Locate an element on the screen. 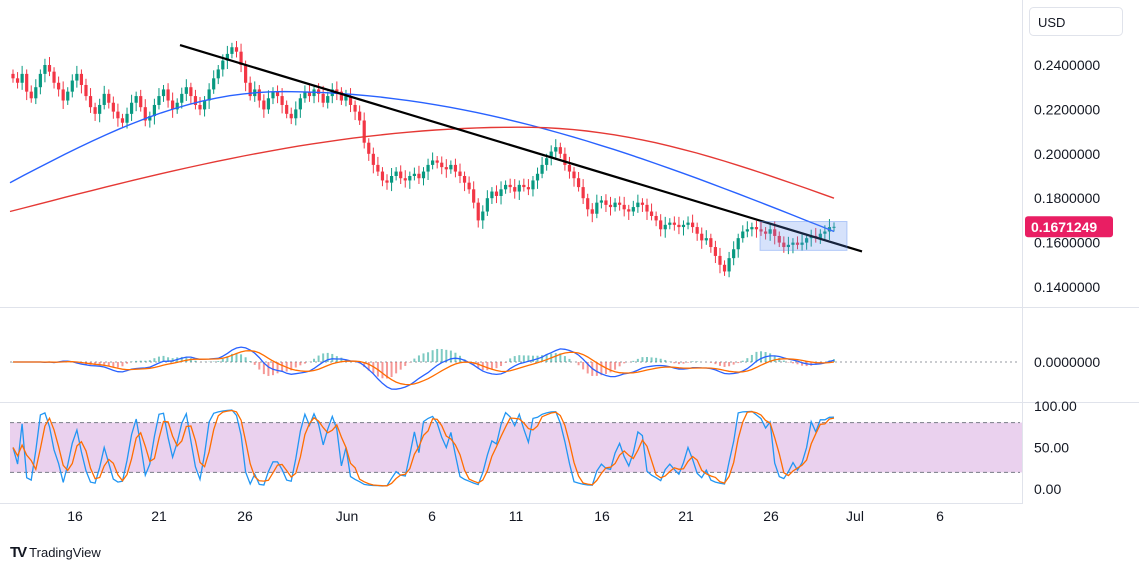  breakout-highlight is located at coordinates (803, 236).